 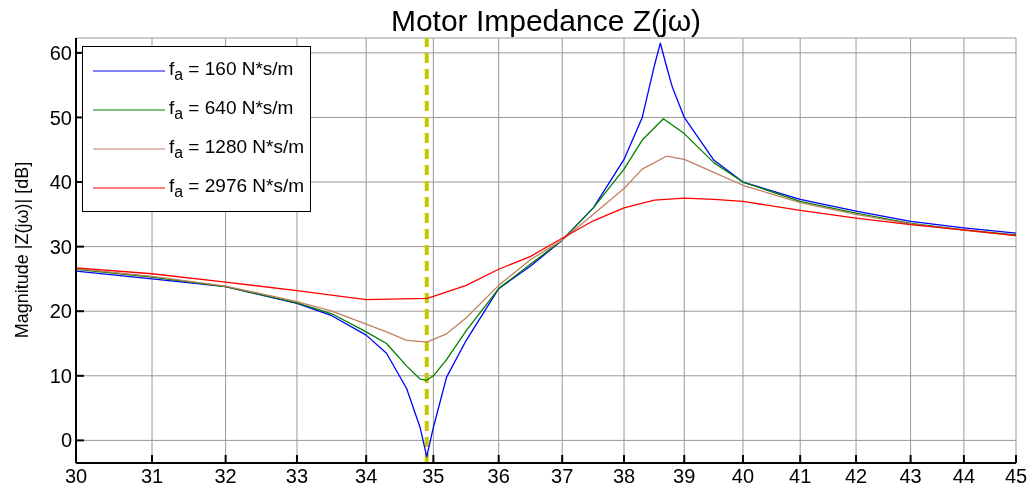 I want to click on legend-label: f$_{a}$ = 640 N*s/m, so click(x=231, y=109).